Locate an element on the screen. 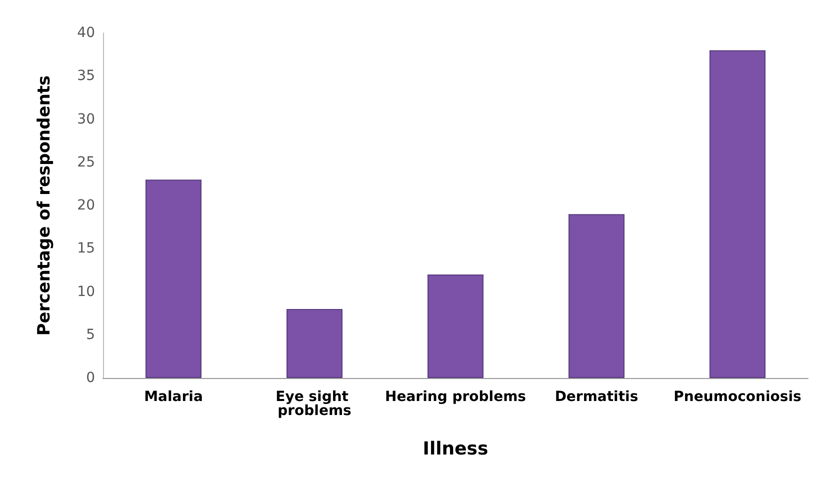  x-tick-label: Dermatitis is located at coordinates (596, 397).